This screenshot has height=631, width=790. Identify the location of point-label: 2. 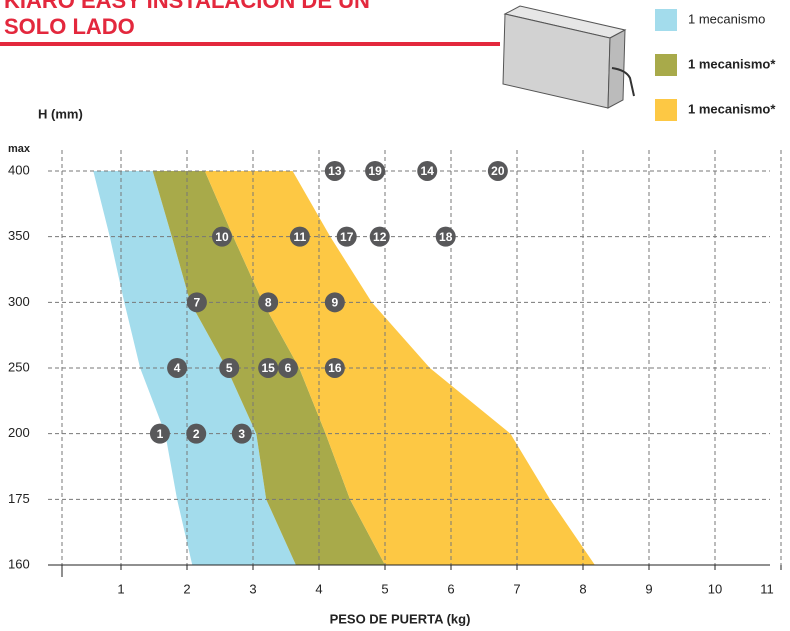
(196, 434).